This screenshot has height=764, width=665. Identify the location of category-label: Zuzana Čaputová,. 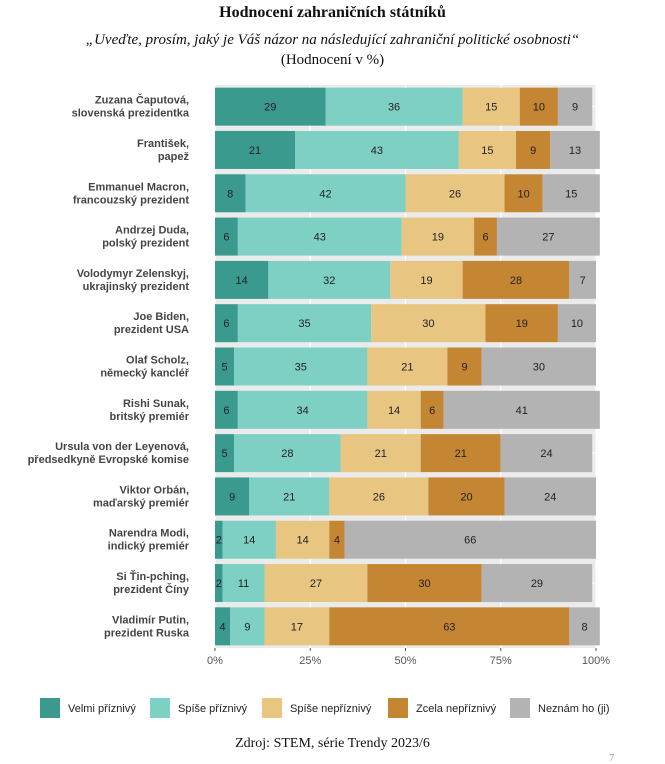
(142, 100).